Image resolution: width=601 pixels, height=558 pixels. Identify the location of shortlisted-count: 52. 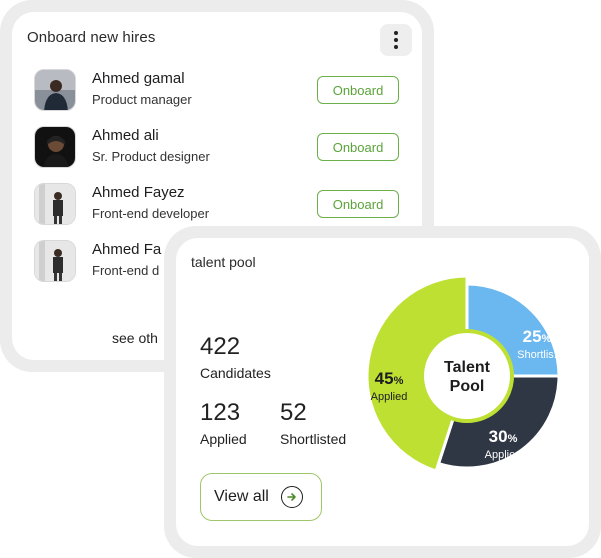
(293, 412).